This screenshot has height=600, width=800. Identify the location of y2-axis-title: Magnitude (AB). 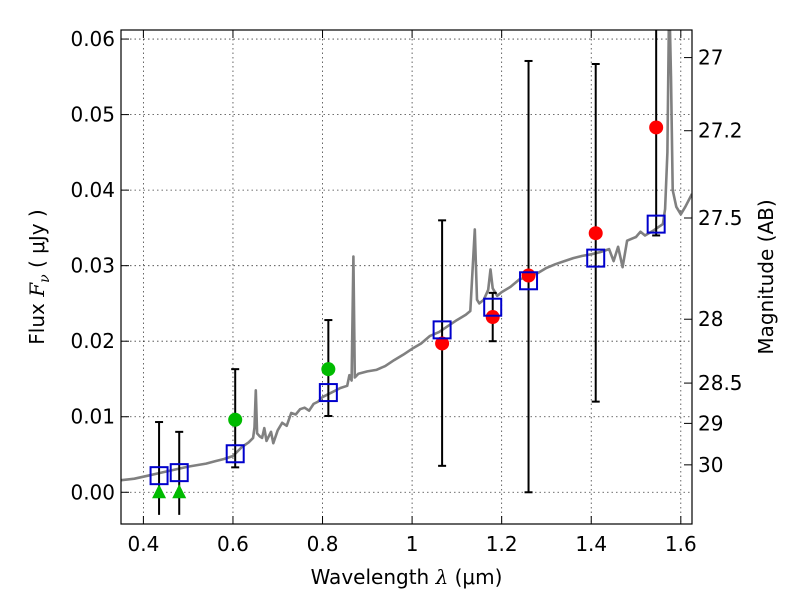
(766, 276).